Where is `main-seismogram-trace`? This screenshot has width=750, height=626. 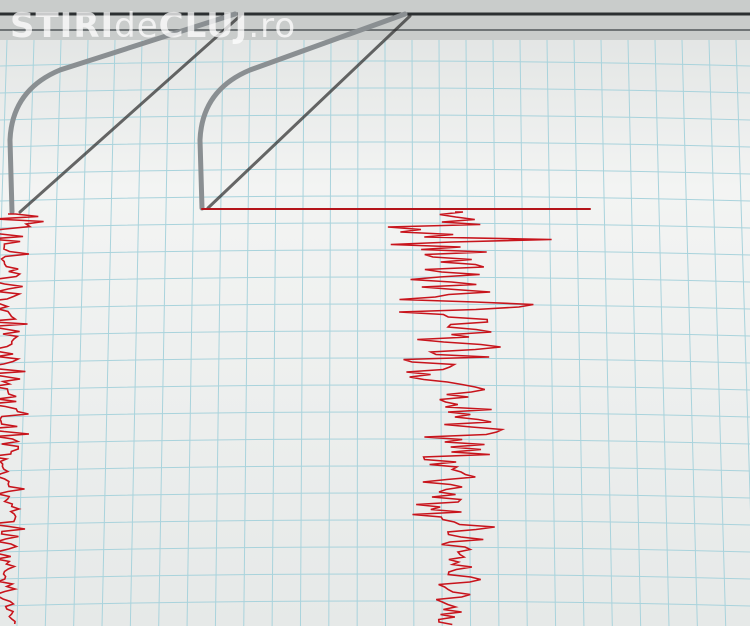
main-seismogram-trace is located at coordinates (469, 418).